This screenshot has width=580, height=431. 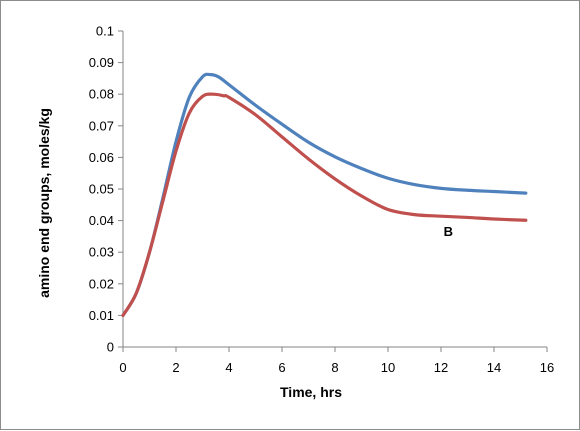 I want to click on x-axis-ticks: 0 2 4 6 8 10 12 14 16, so click(x=336, y=361).